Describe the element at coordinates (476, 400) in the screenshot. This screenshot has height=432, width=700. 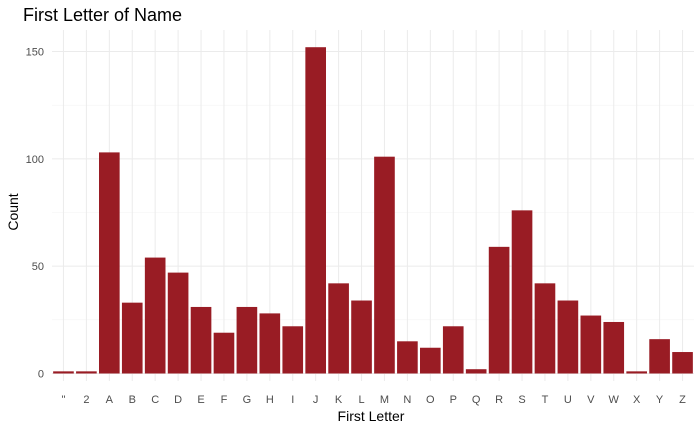
I see `x-tick-label: Q` at that location.